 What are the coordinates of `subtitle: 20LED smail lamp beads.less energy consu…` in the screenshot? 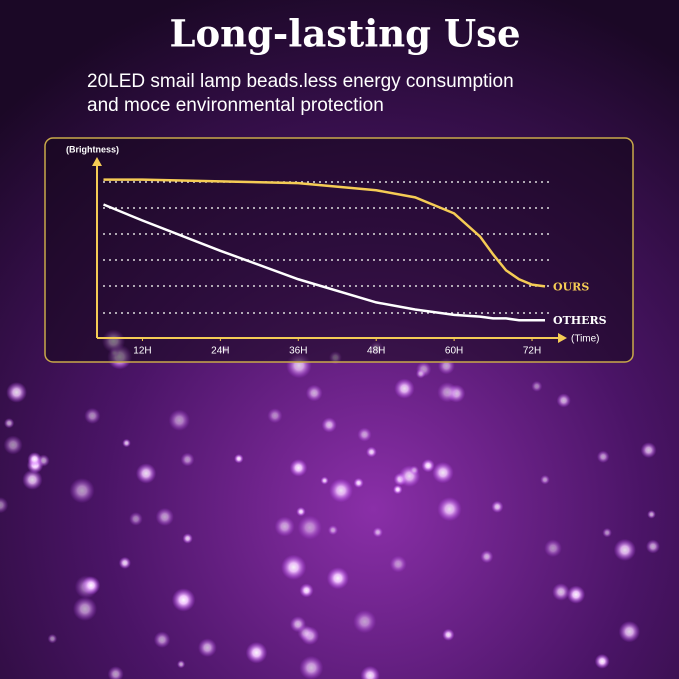 It's located at (300, 81).